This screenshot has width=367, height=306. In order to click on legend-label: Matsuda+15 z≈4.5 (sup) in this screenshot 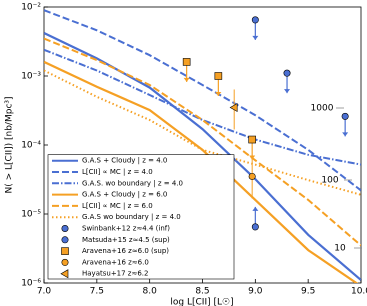, I will do `click(126, 240)`.